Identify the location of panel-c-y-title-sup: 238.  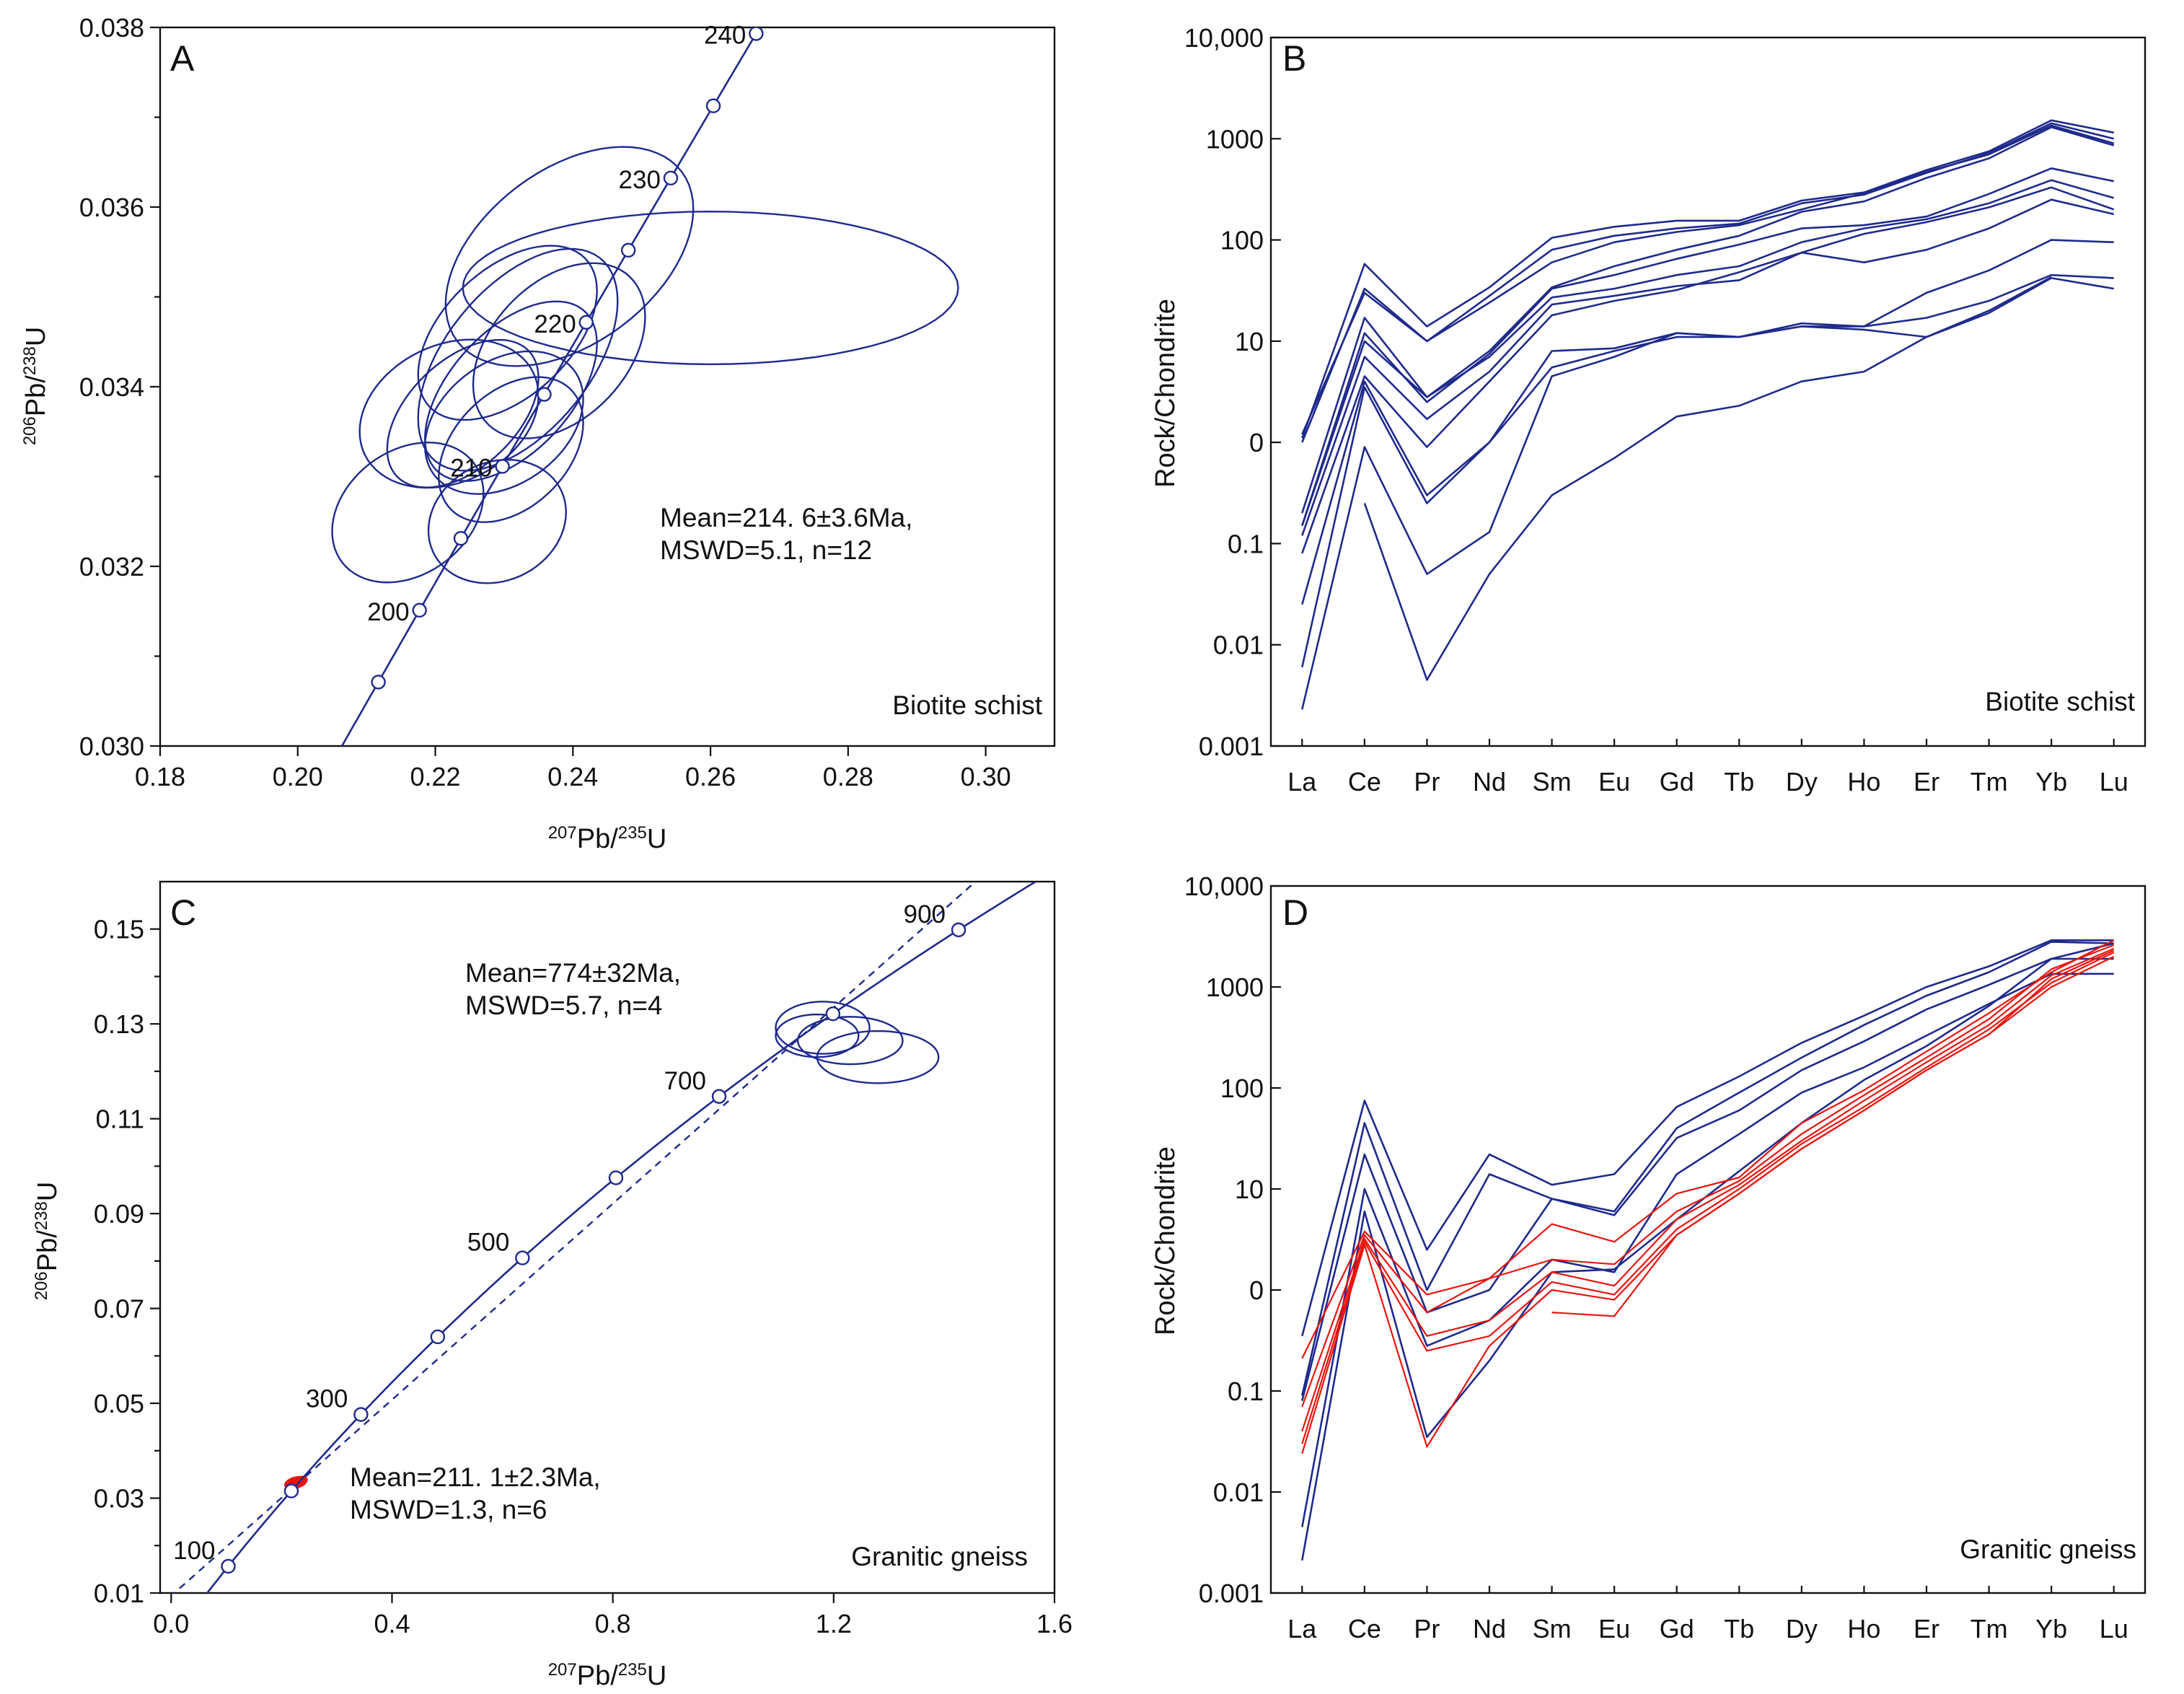
(41, 1215).